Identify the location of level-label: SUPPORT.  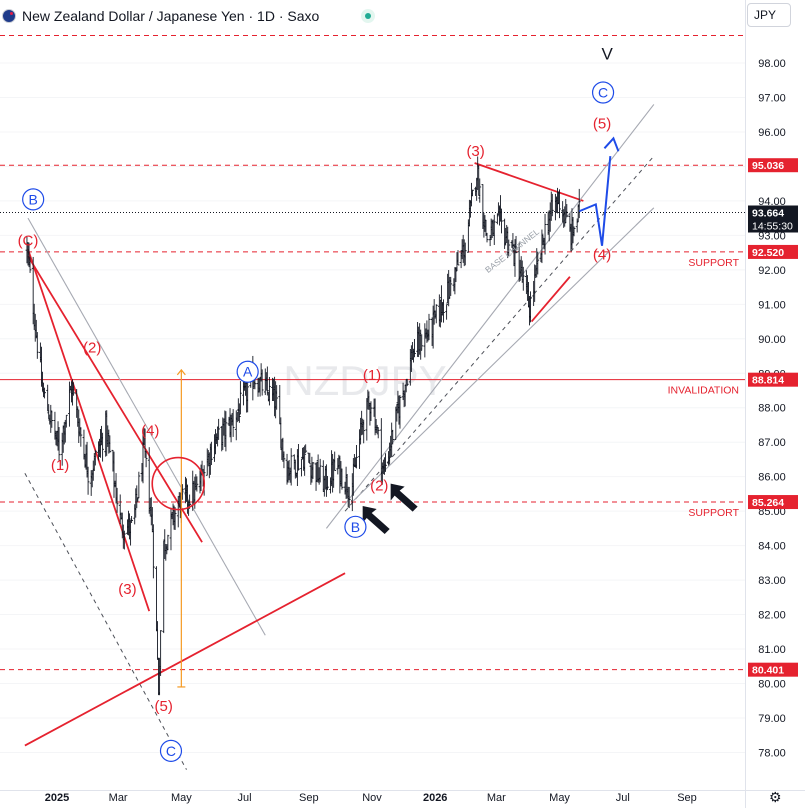
(713, 513).